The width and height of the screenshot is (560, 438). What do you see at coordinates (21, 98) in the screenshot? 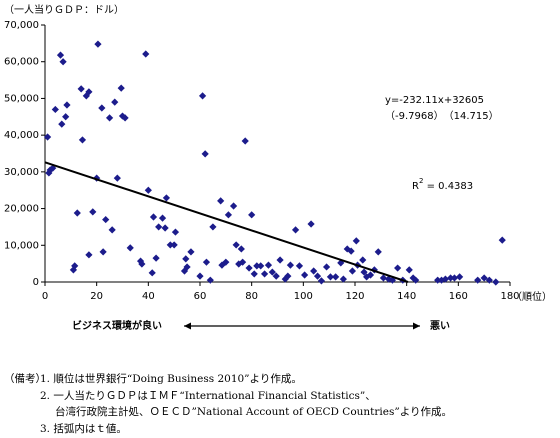
I see `y-tick-label: 50,000` at bounding box center [21, 98].